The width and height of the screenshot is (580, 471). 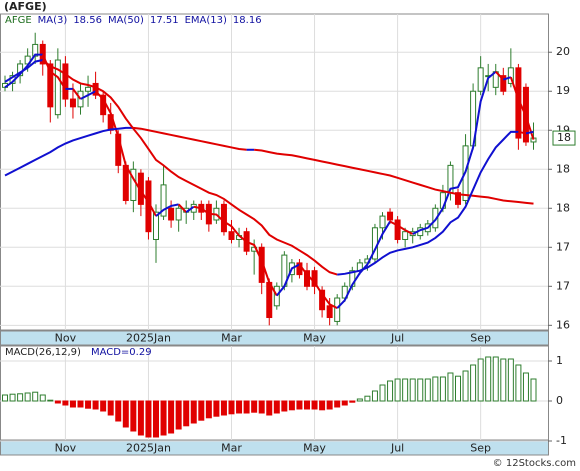 What do you see at coordinates (148, 448) in the screenshot?
I see `x-tick-label: 2025Jan` at bounding box center [148, 448].